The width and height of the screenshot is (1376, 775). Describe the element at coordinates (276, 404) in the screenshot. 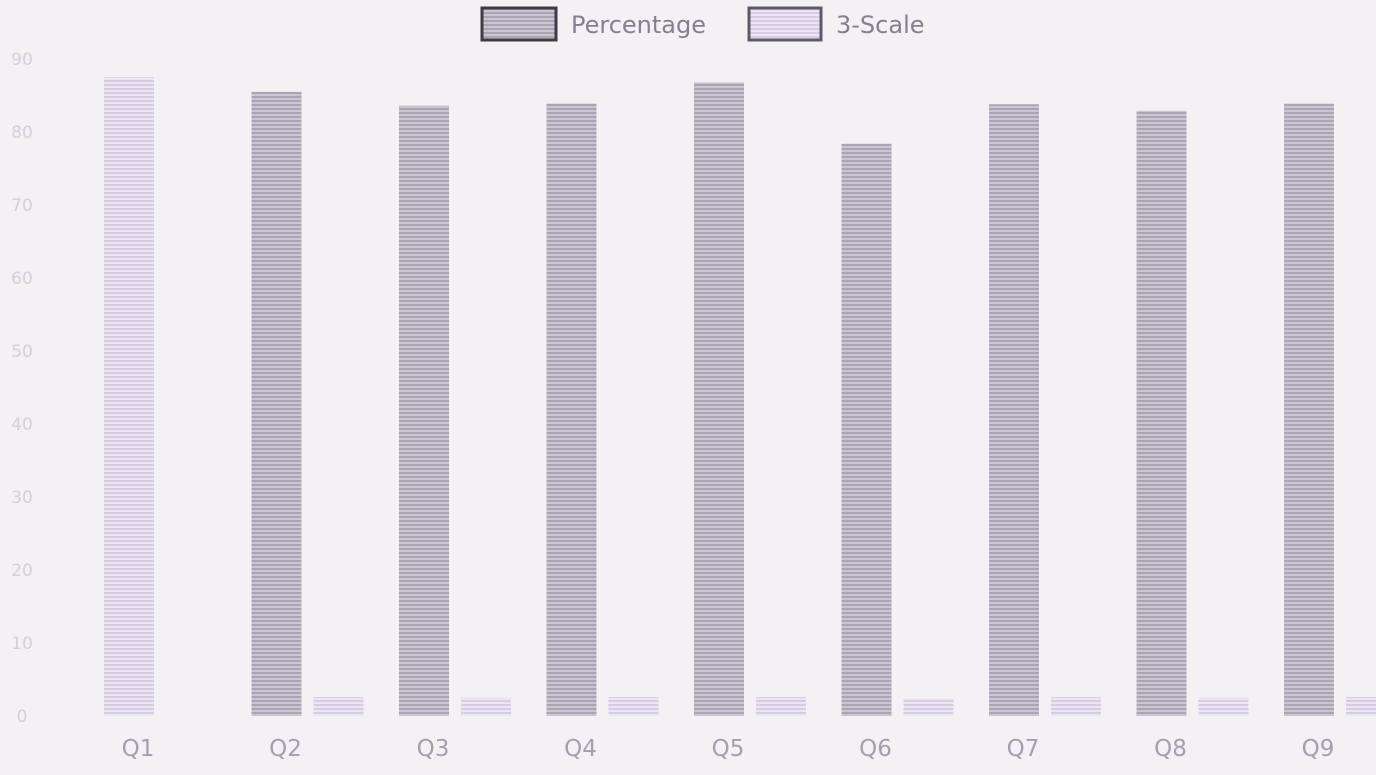

I see `bar-percentage-q2` at that location.